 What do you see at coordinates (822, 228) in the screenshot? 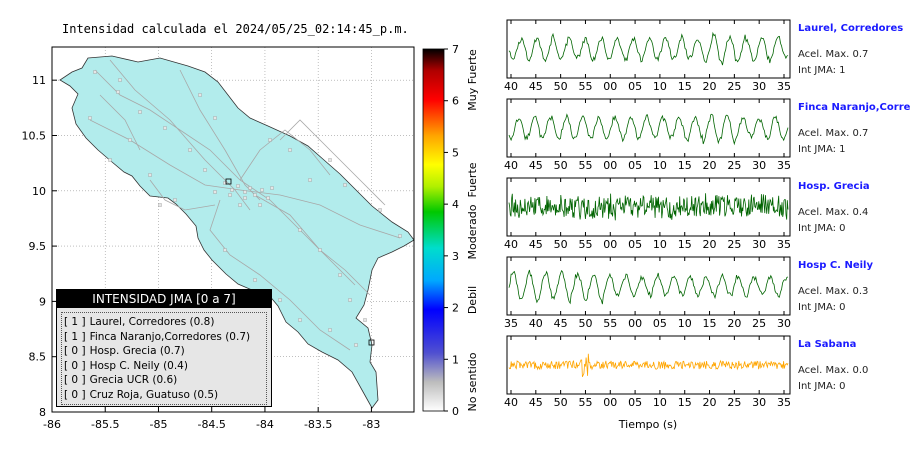
I see `station-jma-intensity: Int JMA: 0` at bounding box center [822, 228].